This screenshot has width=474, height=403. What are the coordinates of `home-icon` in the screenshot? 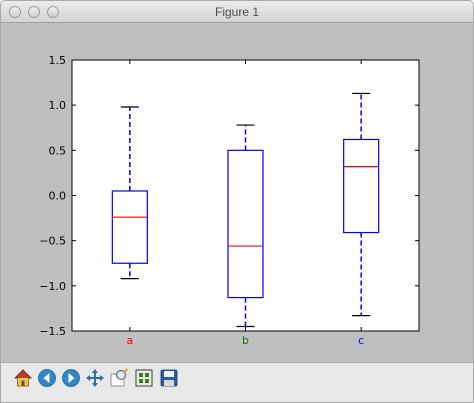 It's located at (23, 378).